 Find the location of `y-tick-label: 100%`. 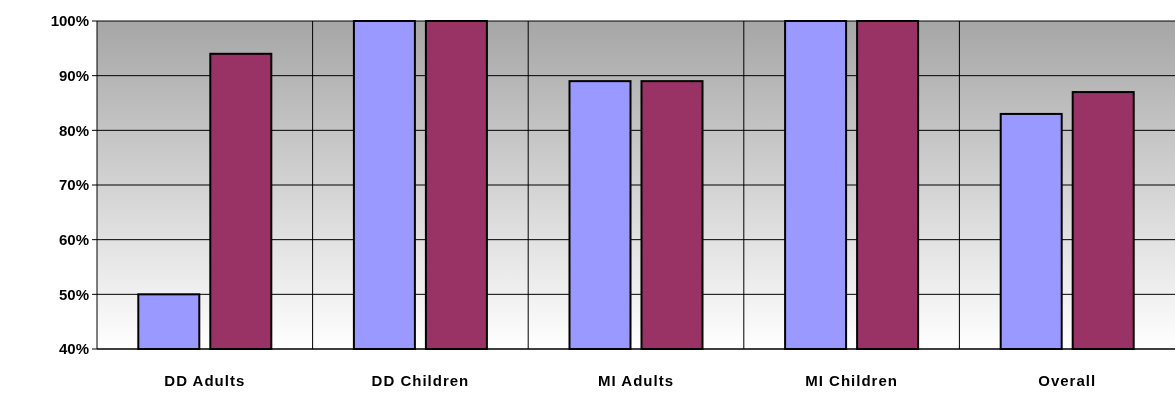

y-tick-label: 100% is located at coordinates (69, 21).